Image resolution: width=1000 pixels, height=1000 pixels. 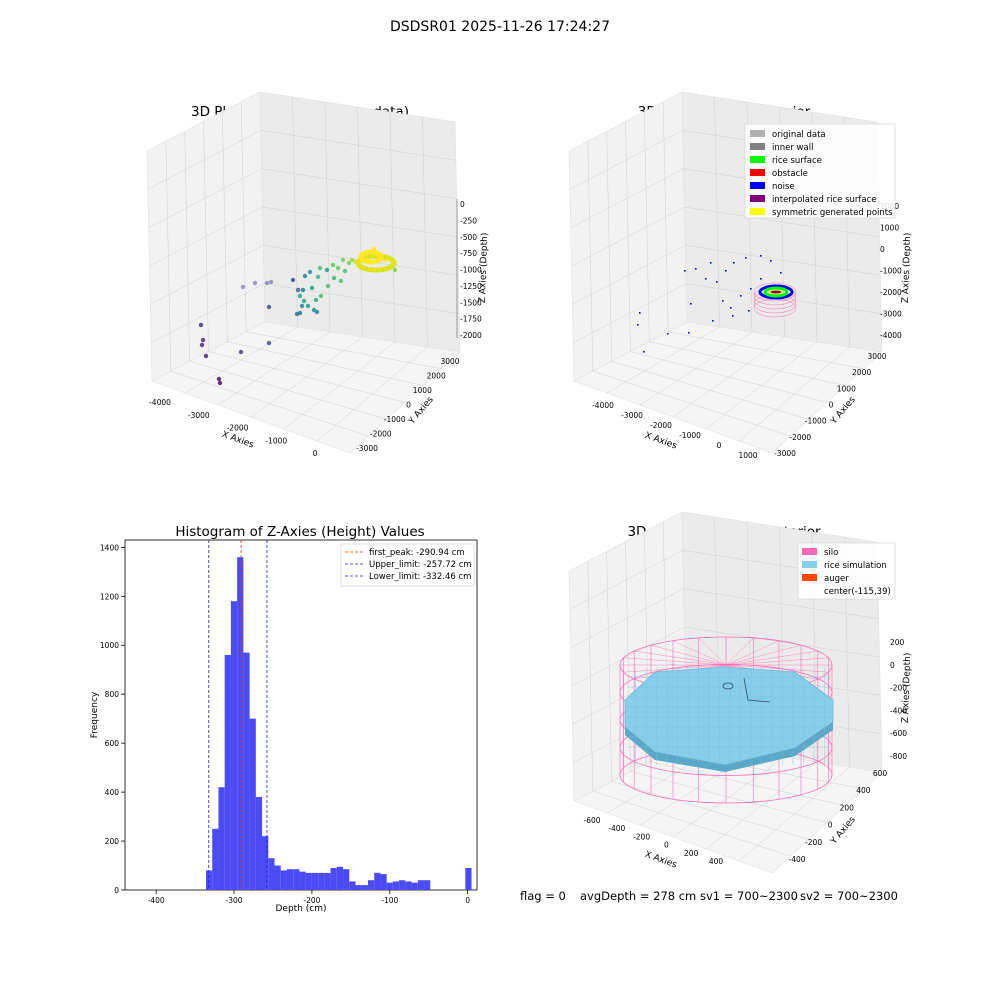 What do you see at coordinates (471, 319) in the screenshot?
I see `z-tick-label: -1750` at bounding box center [471, 319].